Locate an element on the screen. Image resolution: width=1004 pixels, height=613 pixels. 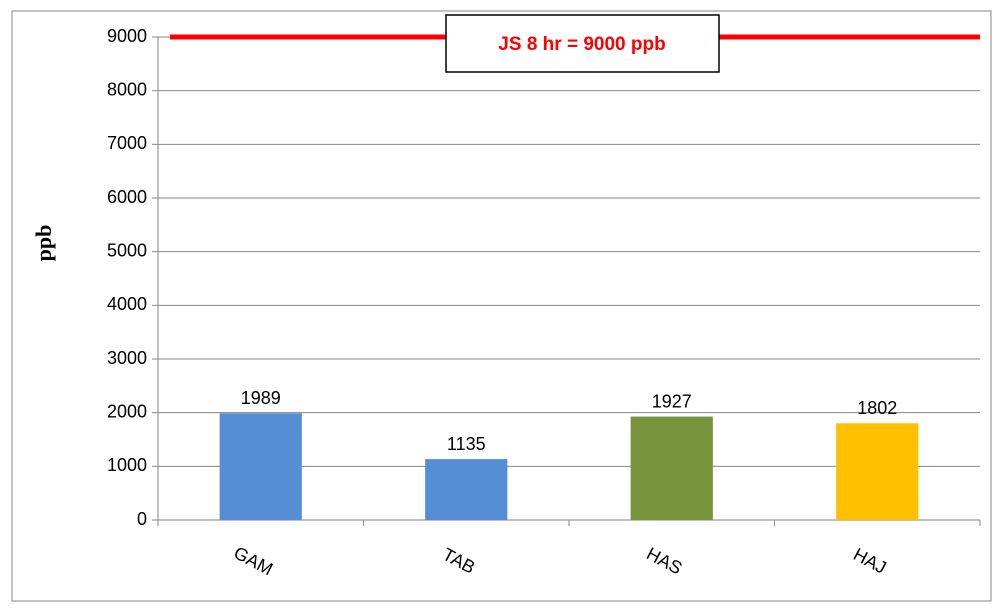
annotation-box is located at coordinates (582, 43).